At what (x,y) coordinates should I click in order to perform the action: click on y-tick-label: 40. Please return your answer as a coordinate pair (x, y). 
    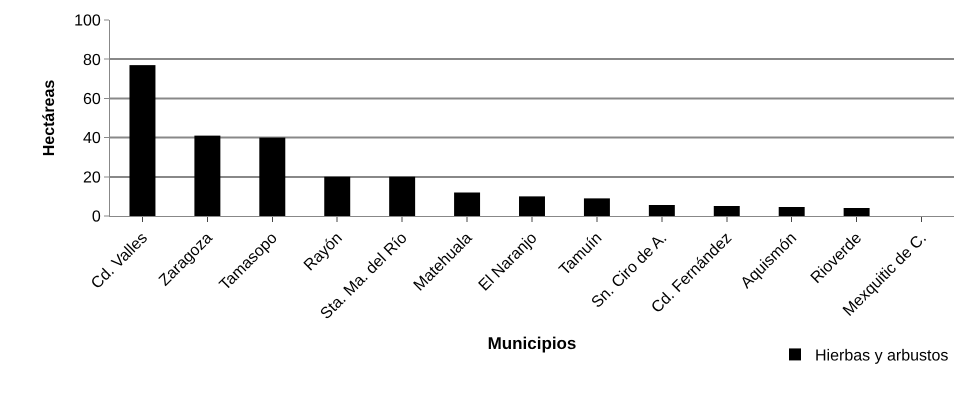
    Looking at the image, I should click on (92, 139).